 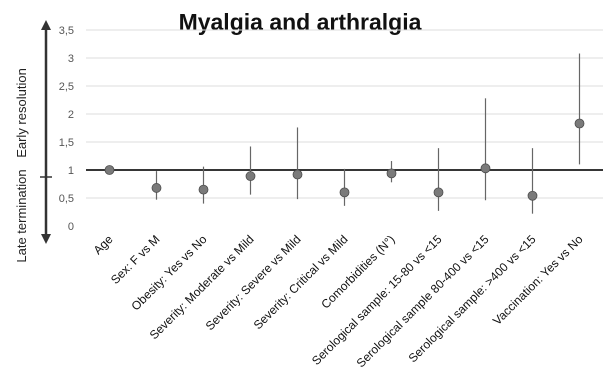 I want to click on y-tick-label: 1,5, so click(x=66, y=143).